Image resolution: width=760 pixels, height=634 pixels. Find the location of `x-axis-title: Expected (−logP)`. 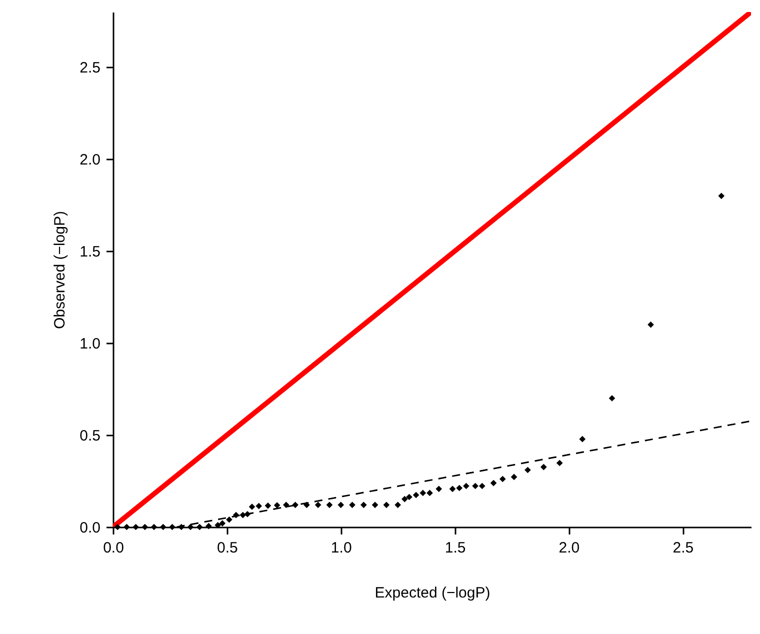

x-axis-title: Expected (−logP) is located at coordinates (432, 593).